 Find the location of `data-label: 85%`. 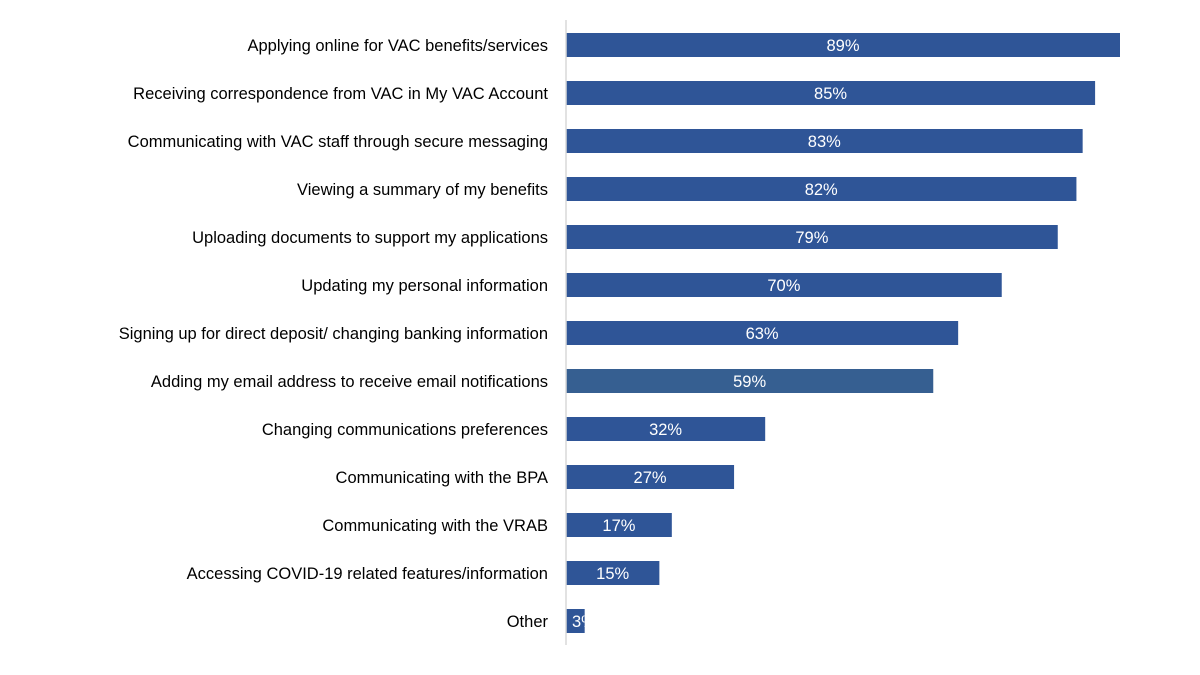

data-label: 85% is located at coordinates (830, 94).